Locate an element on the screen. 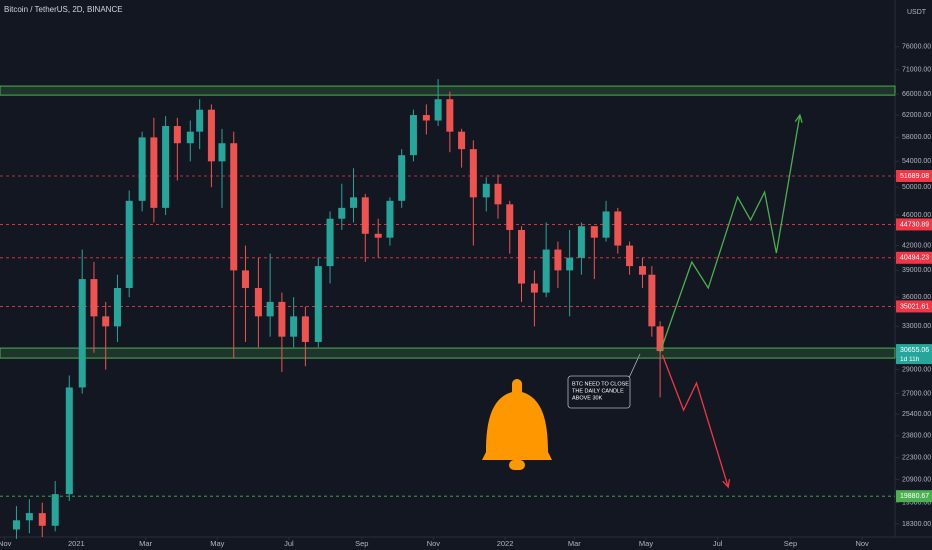 This screenshot has width=932, height=550. level-label: 51689.08 is located at coordinates (914, 176).